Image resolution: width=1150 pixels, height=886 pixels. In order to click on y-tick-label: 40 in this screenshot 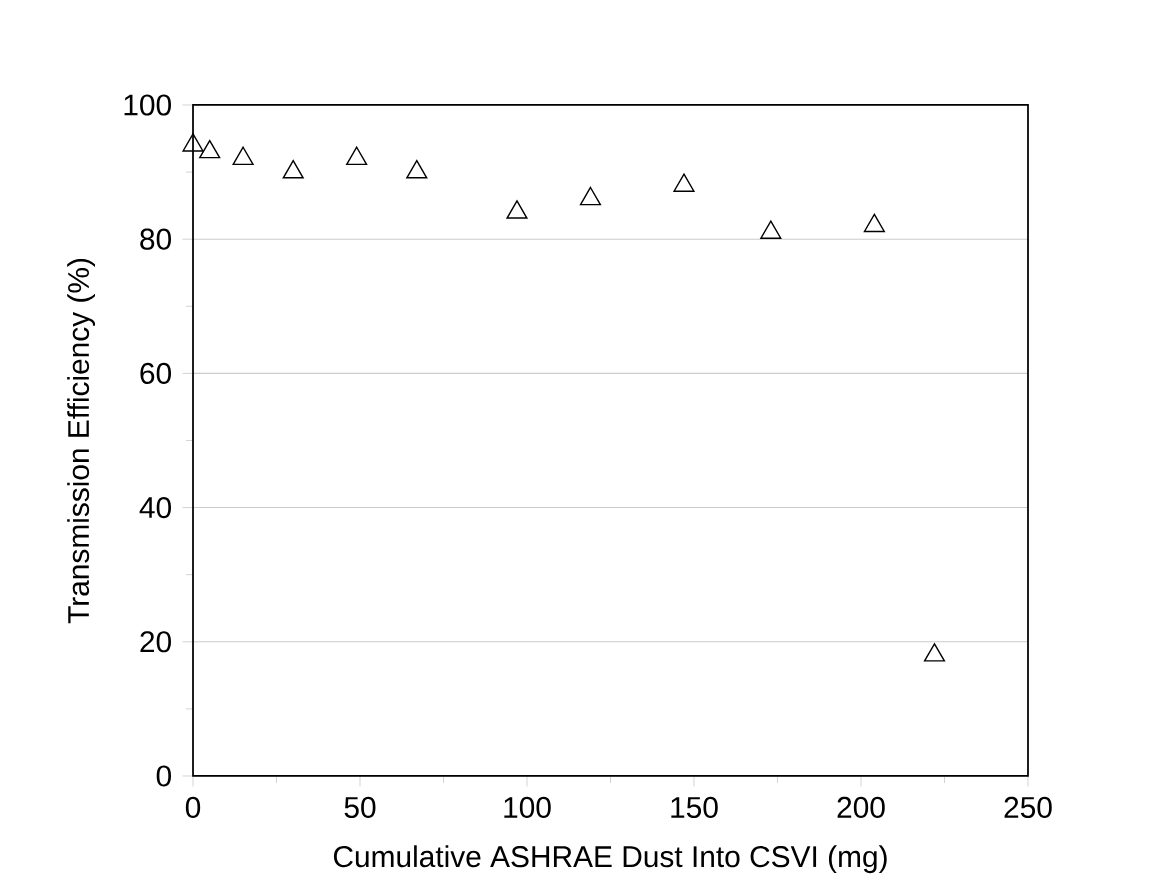, I will do `click(155, 508)`.